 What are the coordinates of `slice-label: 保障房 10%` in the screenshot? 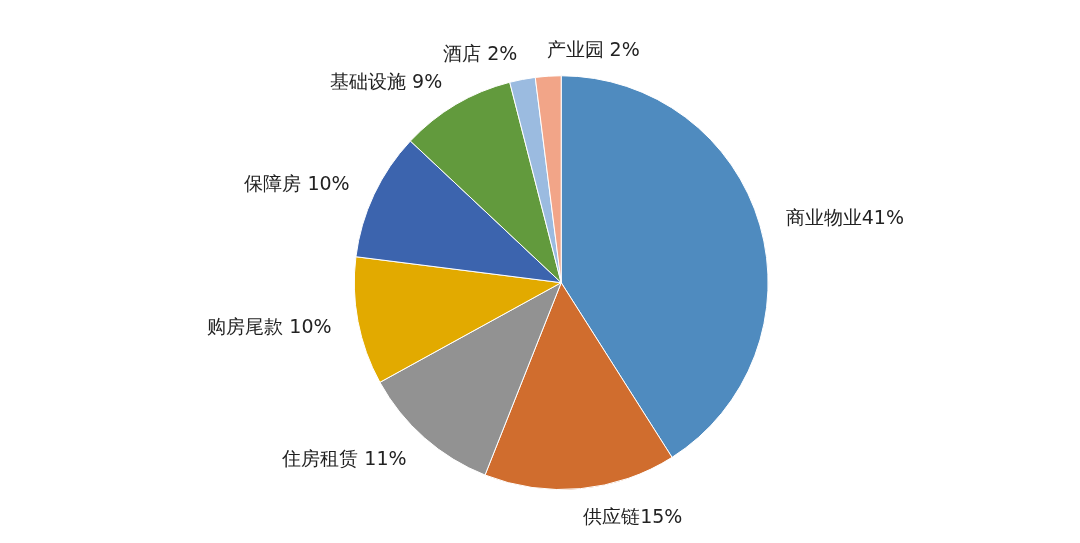 It's located at (297, 183).